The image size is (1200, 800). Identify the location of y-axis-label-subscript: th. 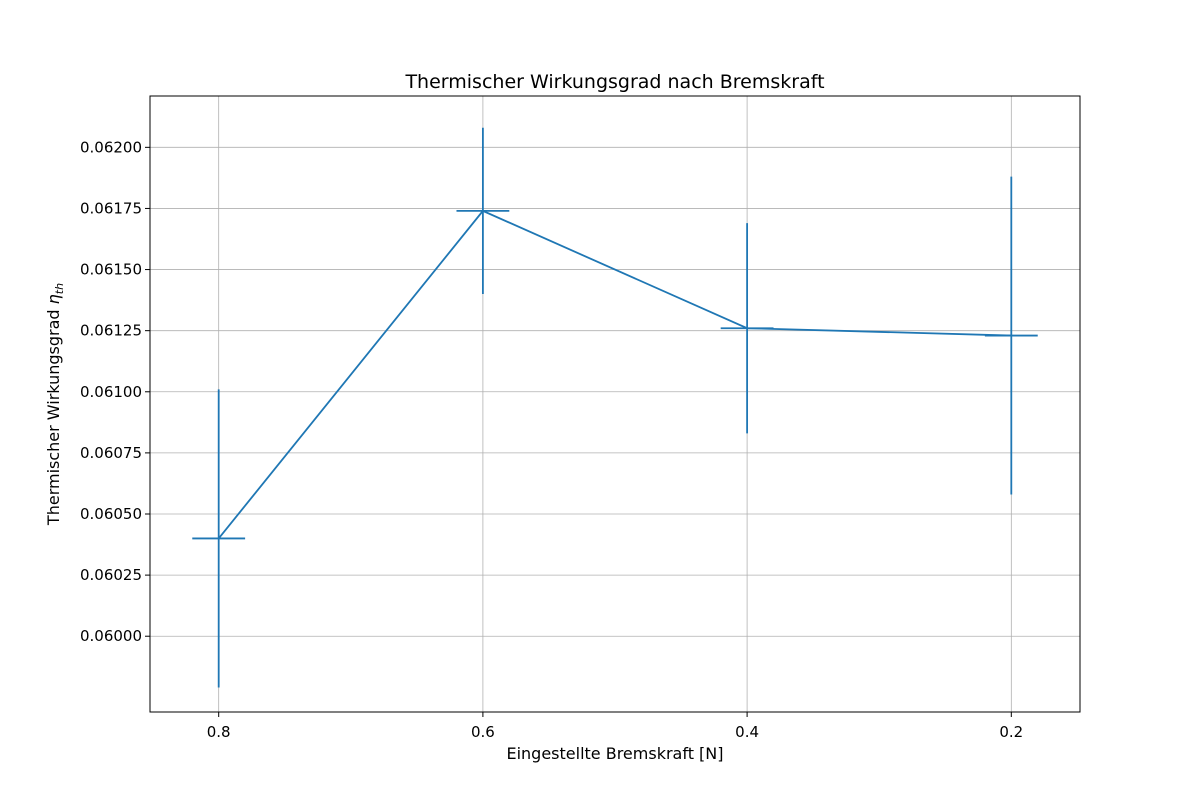
(59, 288).